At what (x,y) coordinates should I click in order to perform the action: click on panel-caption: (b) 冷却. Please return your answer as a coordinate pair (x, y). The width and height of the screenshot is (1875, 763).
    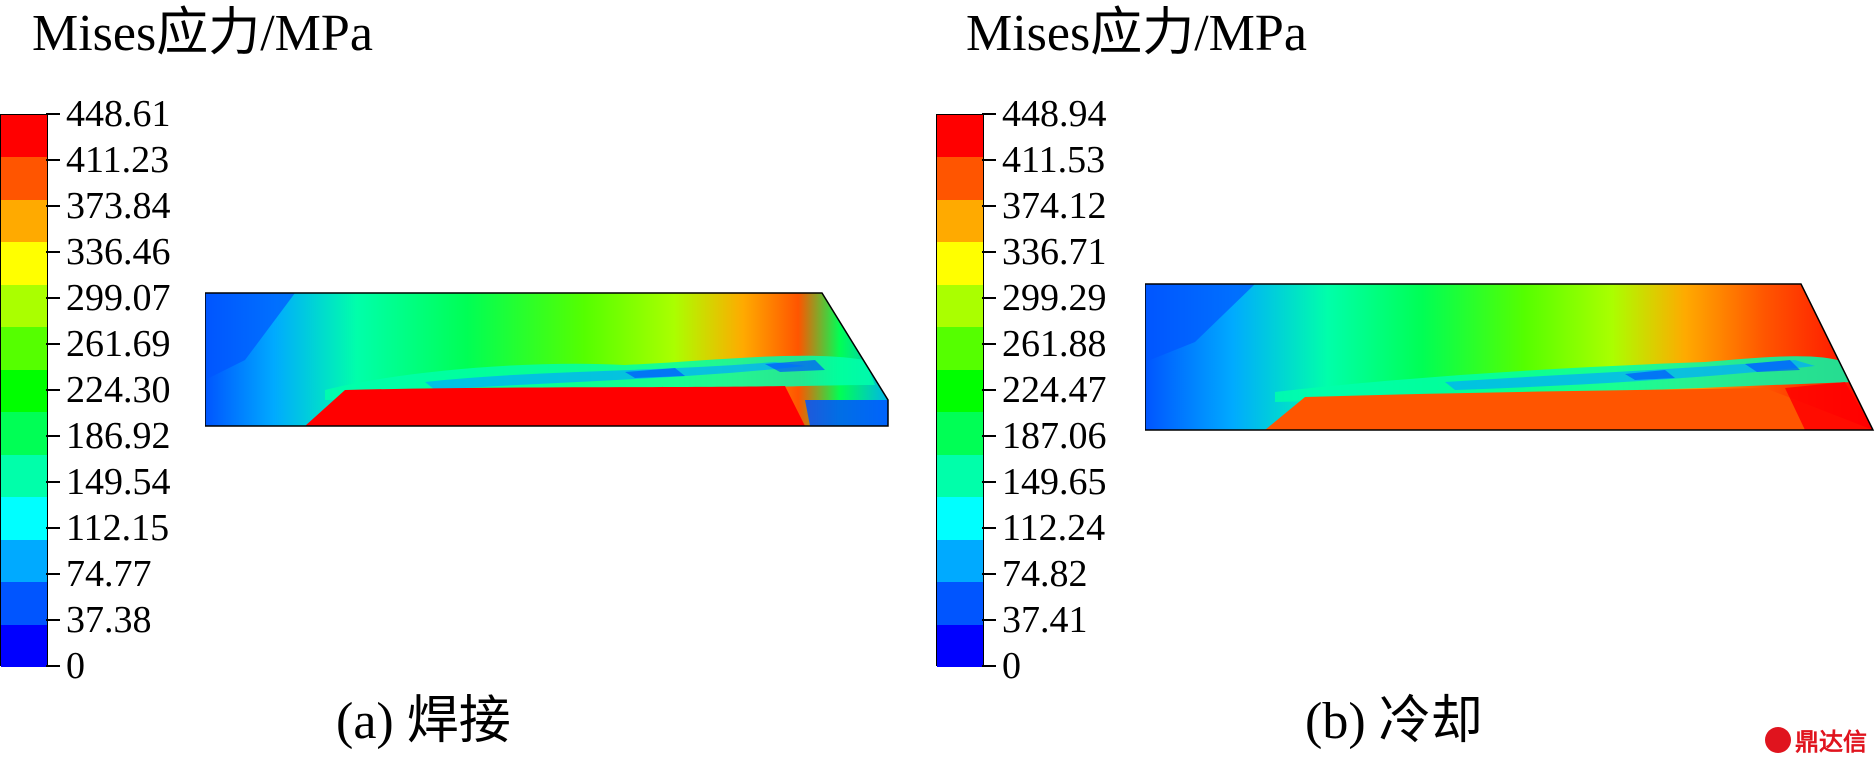
    Looking at the image, I should click on (1394, 721).